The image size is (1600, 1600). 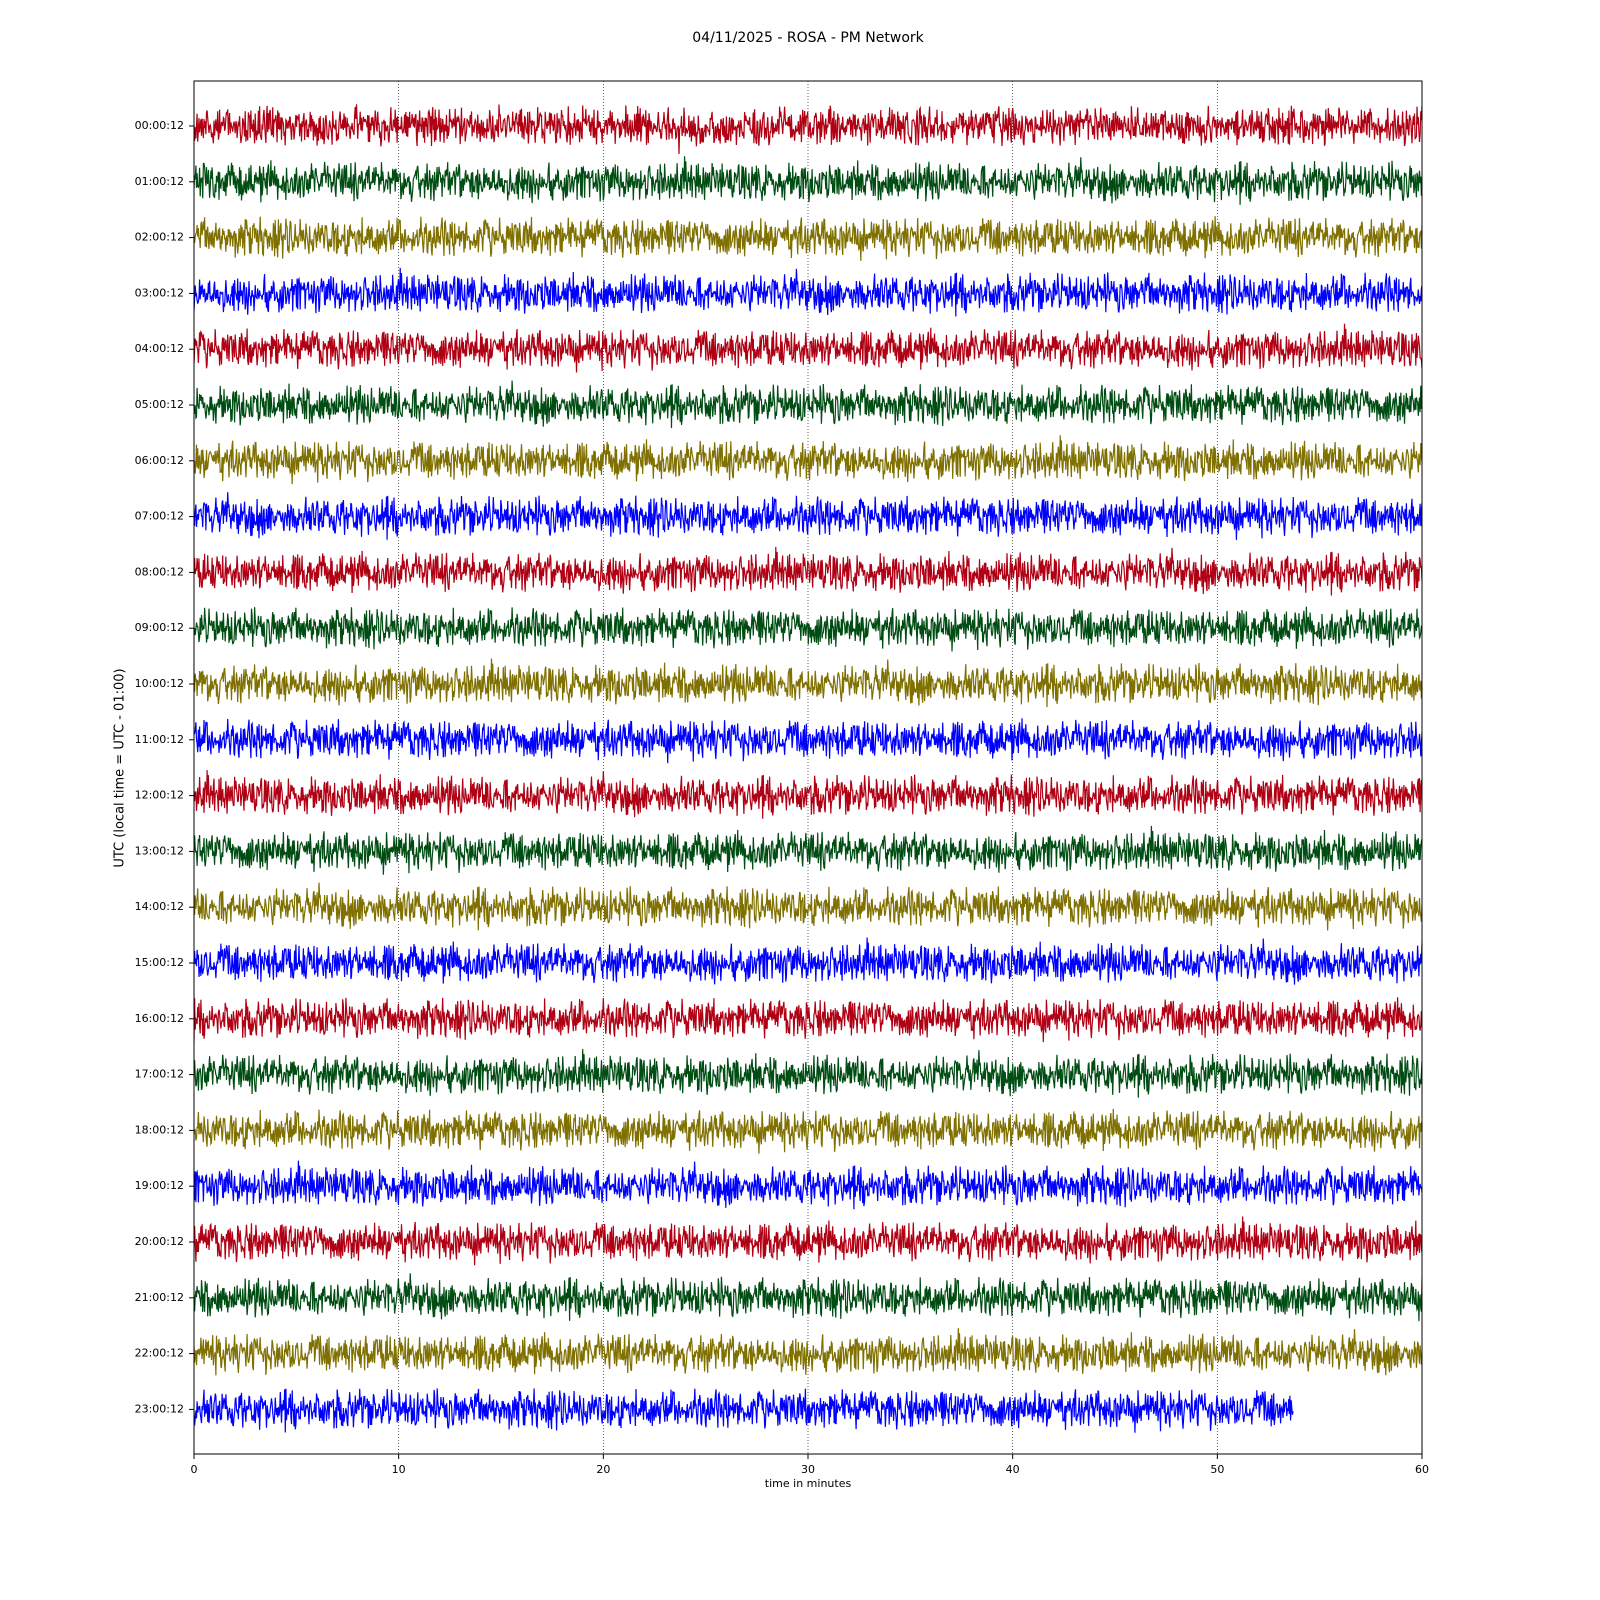 What do you see at coordinates (159, 1074) in the screenshot?
I see `y-tick-label: 17:00:12` at bounding box center [159, 1074].